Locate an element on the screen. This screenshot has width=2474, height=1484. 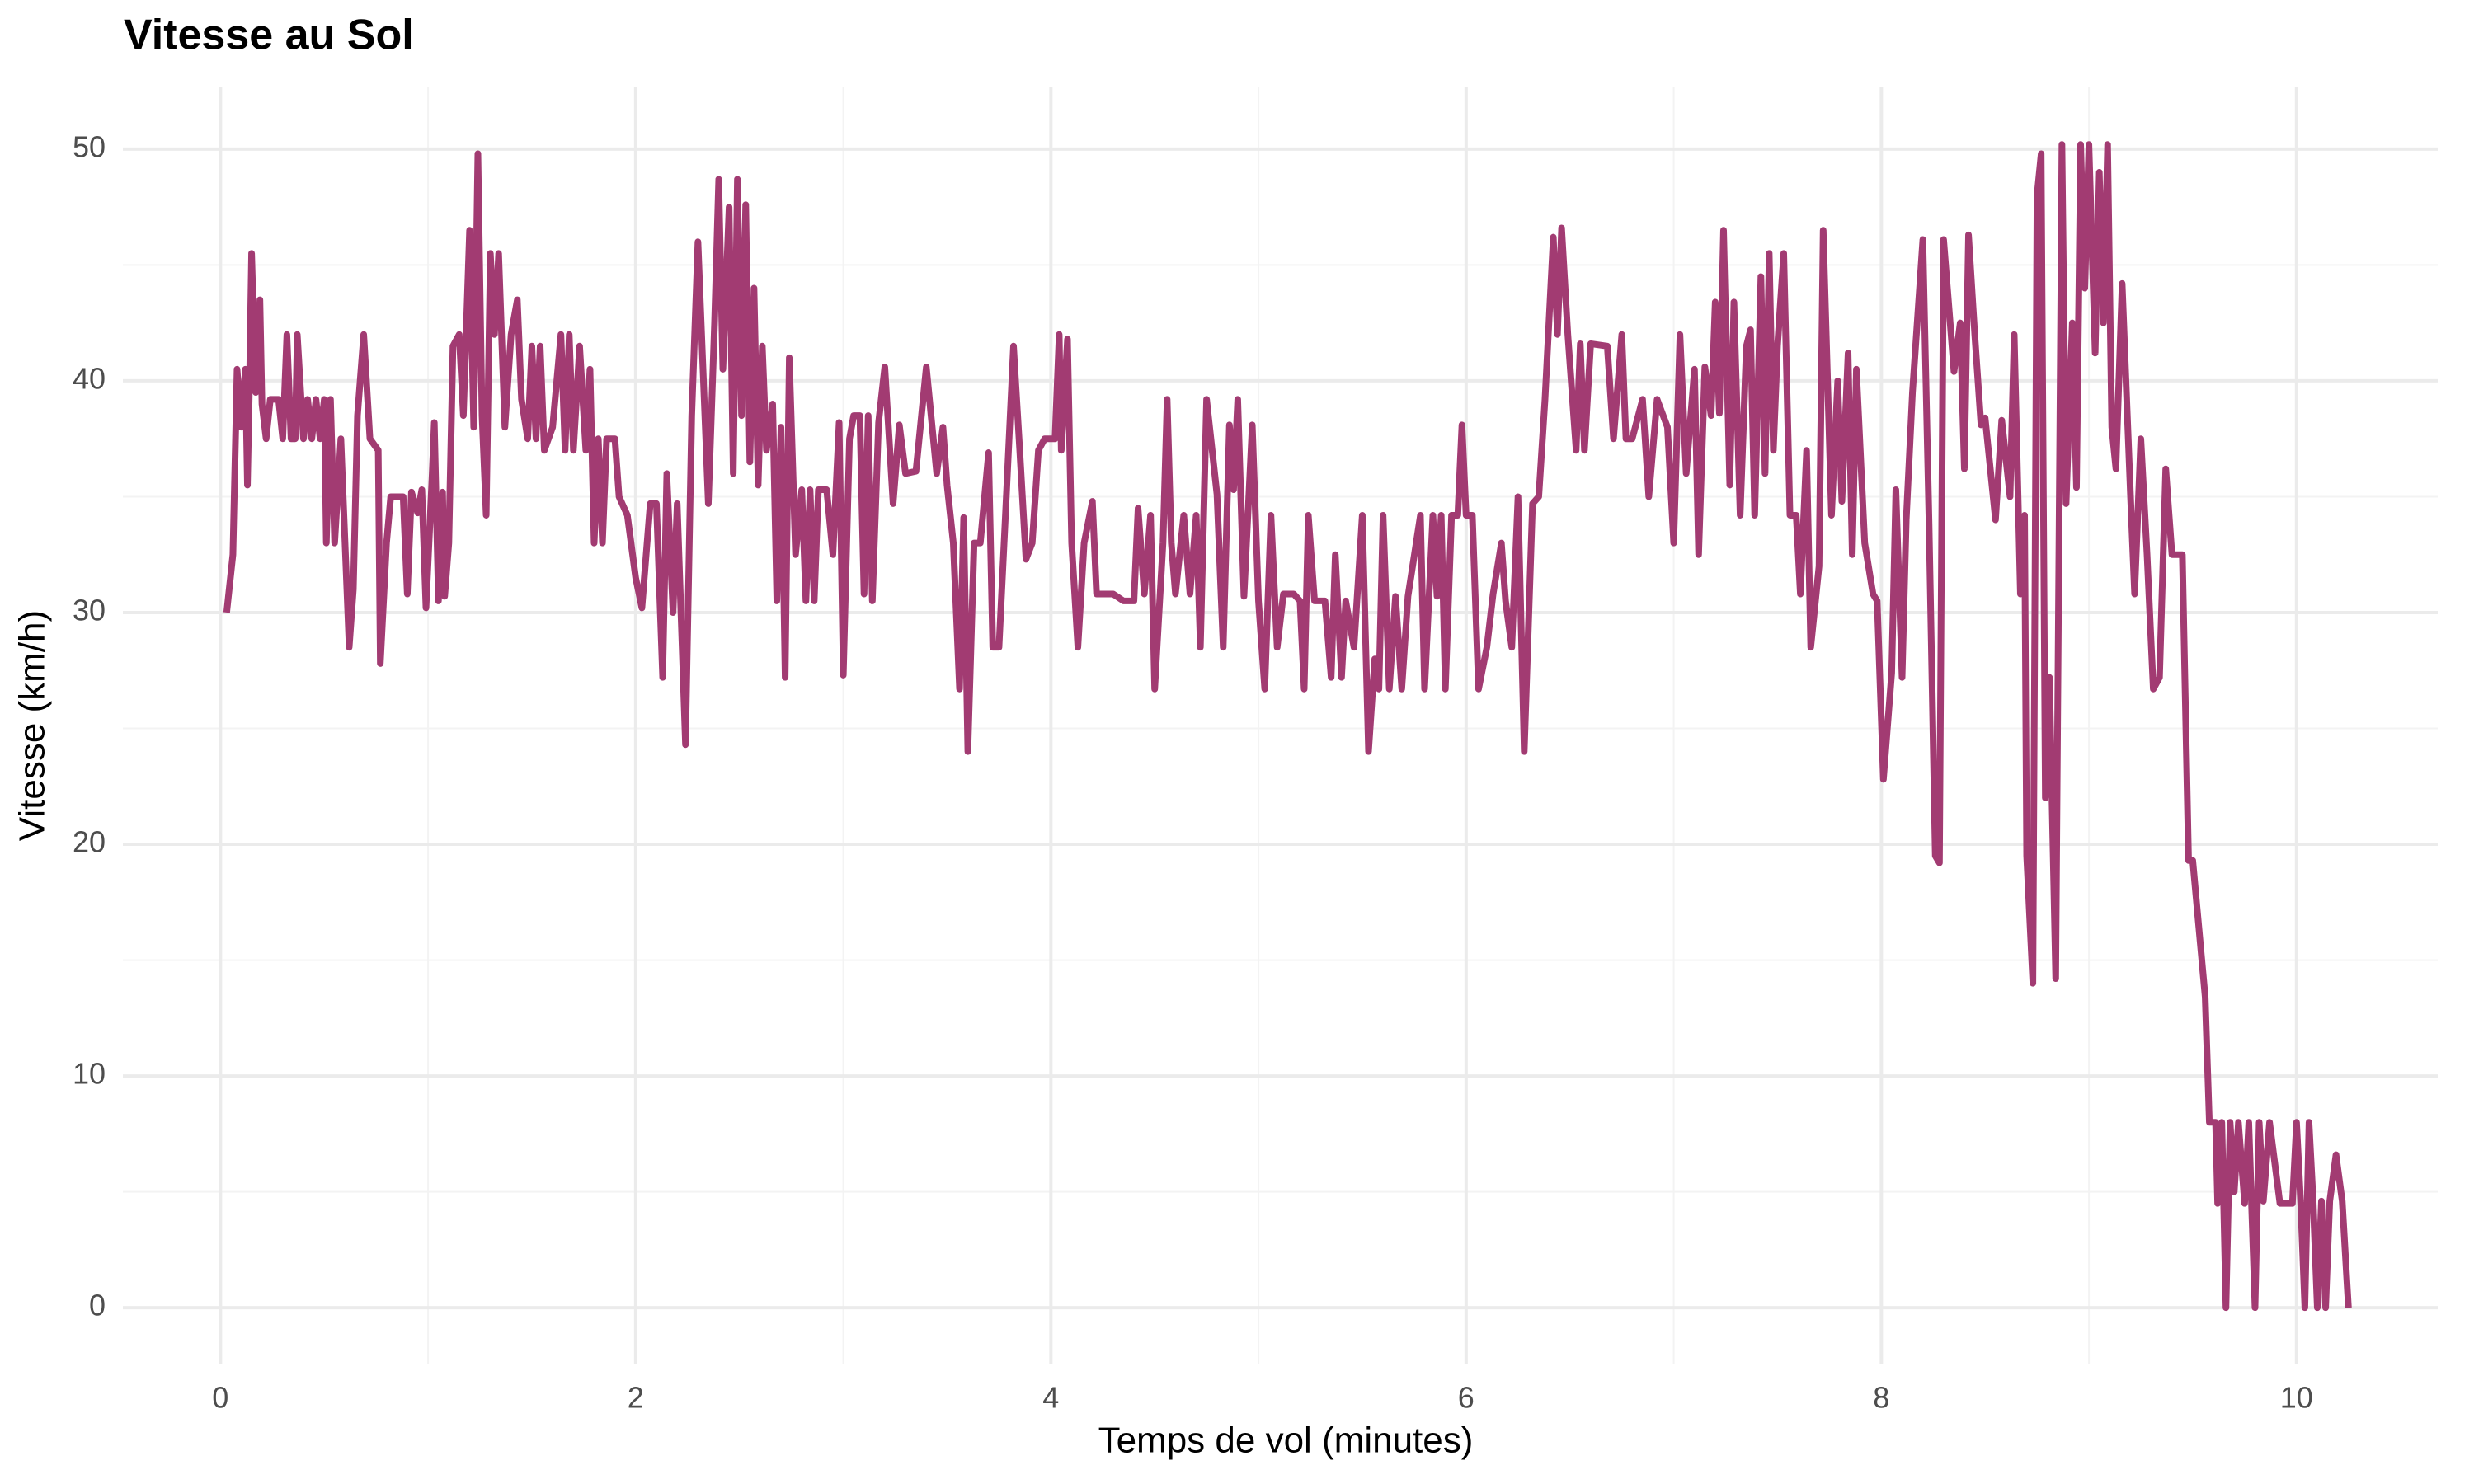
x-tick-label: 10 is located at coordinates (2296, 1398).